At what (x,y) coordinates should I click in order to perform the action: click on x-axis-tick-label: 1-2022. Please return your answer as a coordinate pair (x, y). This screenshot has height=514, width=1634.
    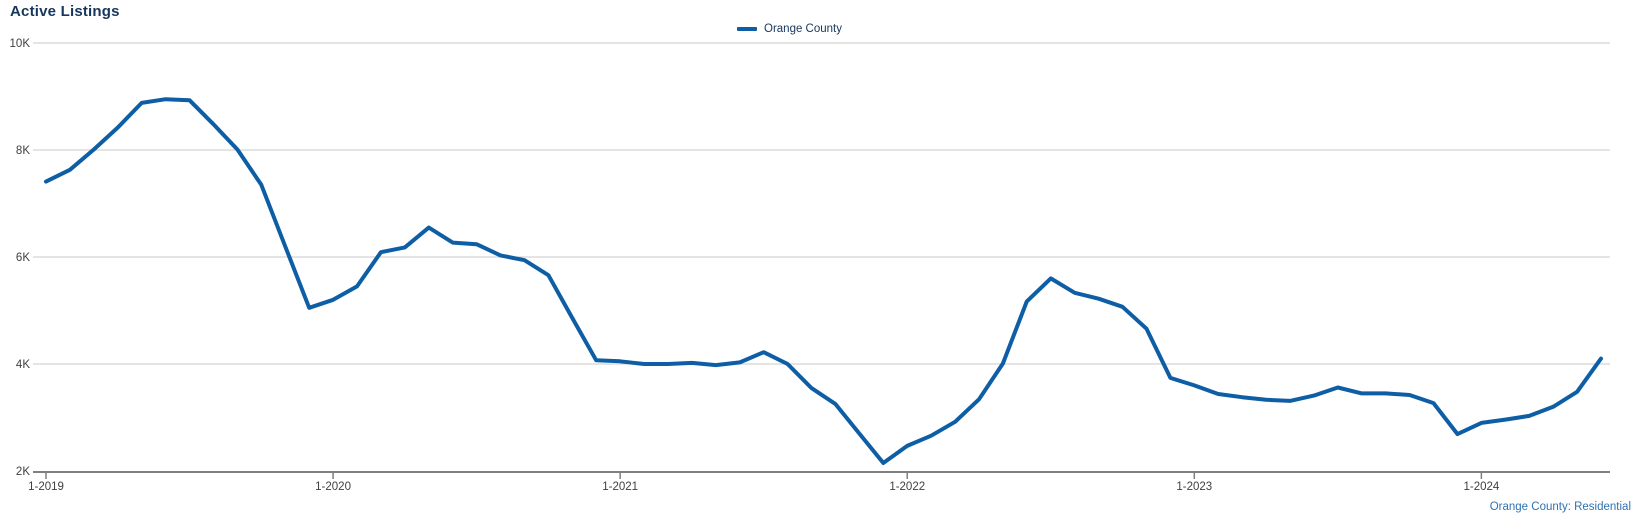
    Looking at the image, I should click on (907, 487).